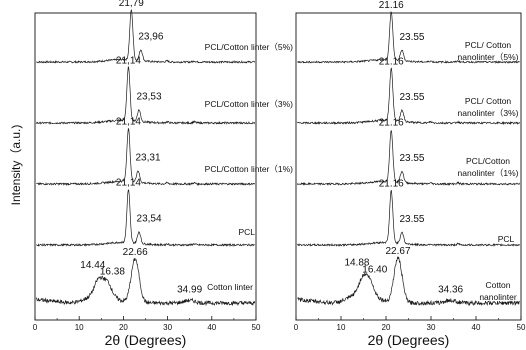 This screenshot has height=350, width=526. Describe the element at coordinates (112, 272) in the screenshot. I see `peak-label: 16.38` at that location.